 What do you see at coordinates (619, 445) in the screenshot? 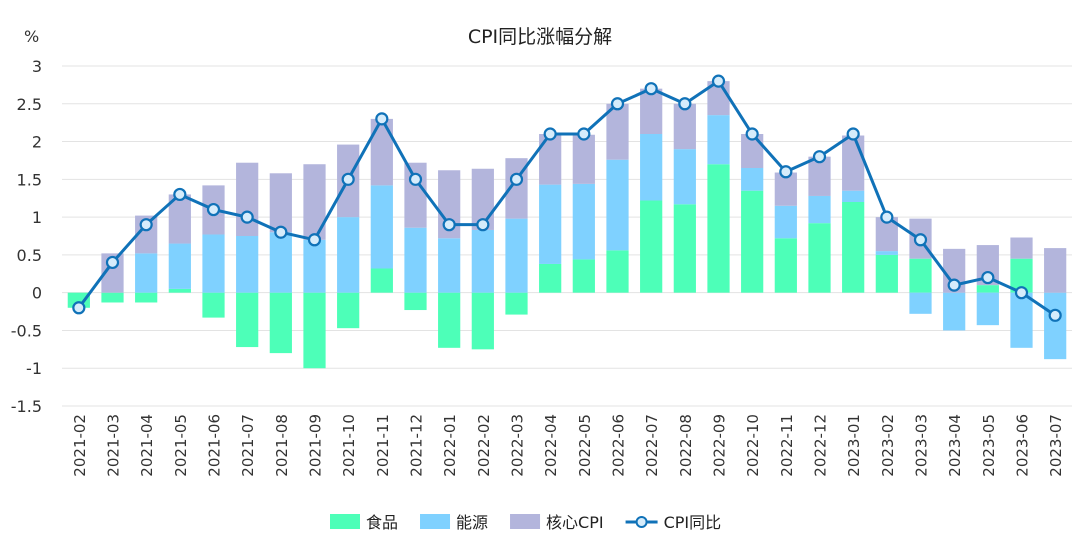
I see `x-tick-label: 2022-06` at bounding box center [619, 445].